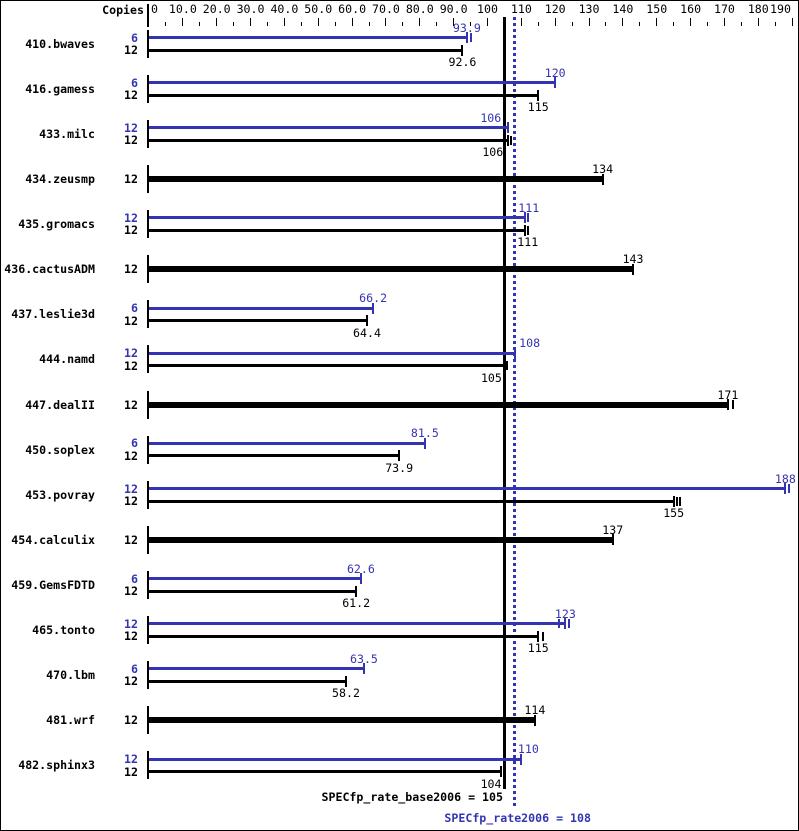 This screenshot has height=831, width=799. Describe the element at coordinates (56, 224) in the screenshot. I see `benchmark-label: 435.gromacs` at that location.